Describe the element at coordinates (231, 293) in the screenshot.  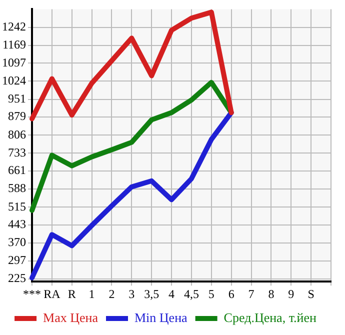
I see `x-tick-label: 6` at that location.